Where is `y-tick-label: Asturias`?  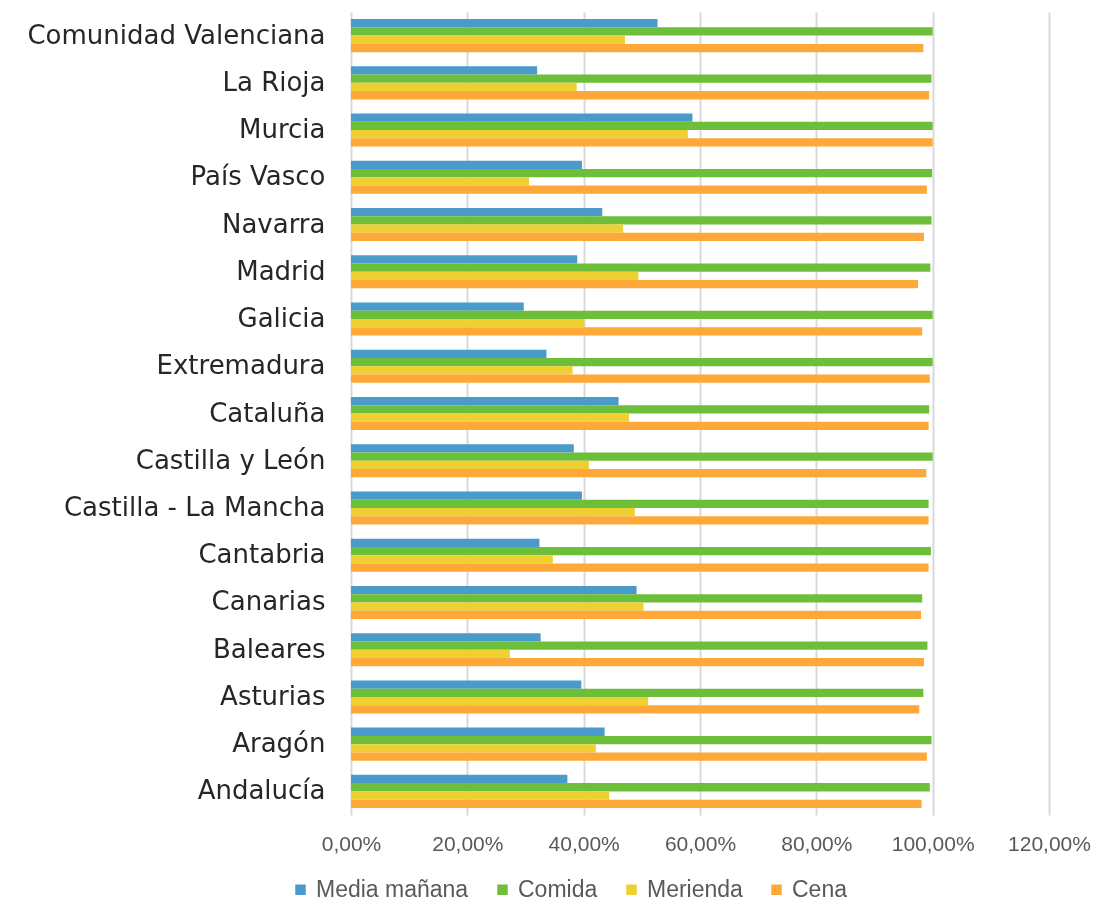 y-tick-label: Asturias is located at coordinates (273, 695).